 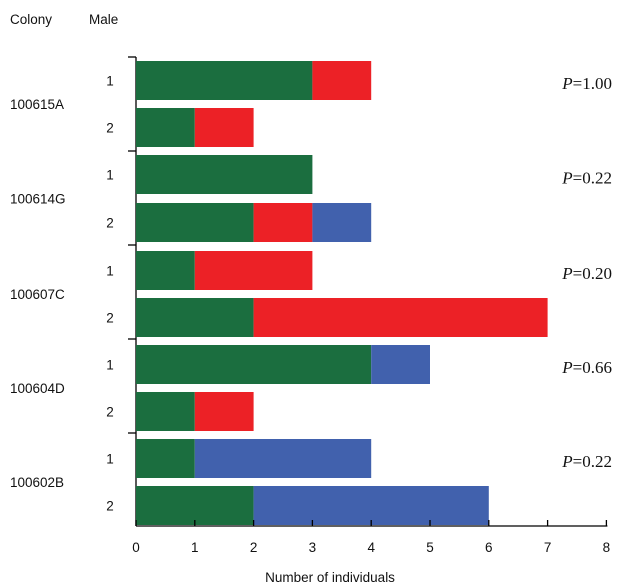 I want to click on x-tick-label: 0, so click(x=136, y=547).